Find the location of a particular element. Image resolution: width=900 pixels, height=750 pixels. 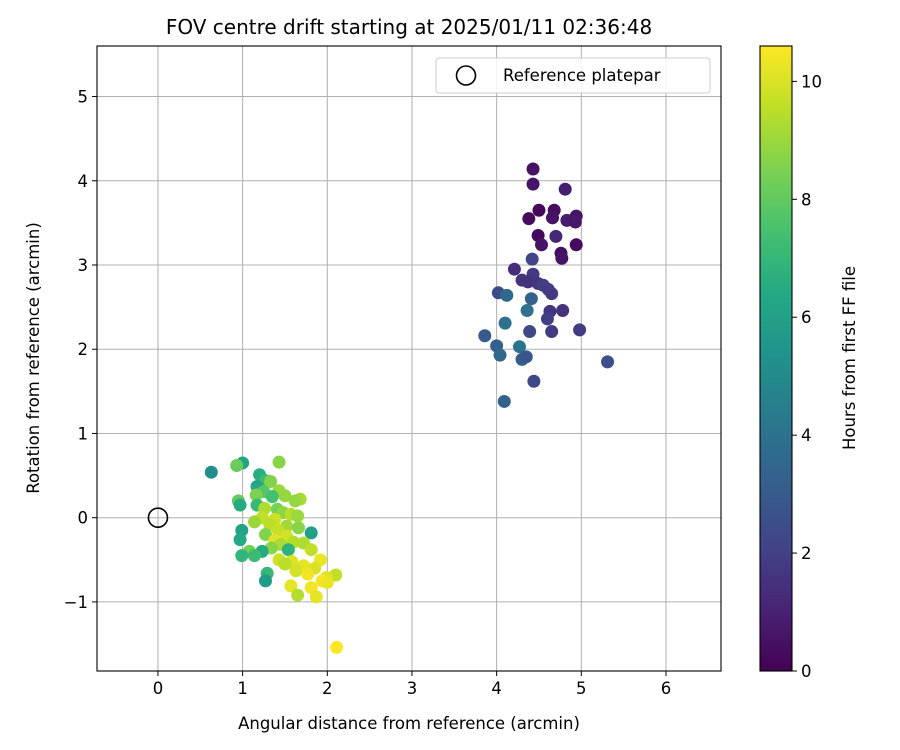

x-tick-label: 3 is located at coordinates (412, 688).